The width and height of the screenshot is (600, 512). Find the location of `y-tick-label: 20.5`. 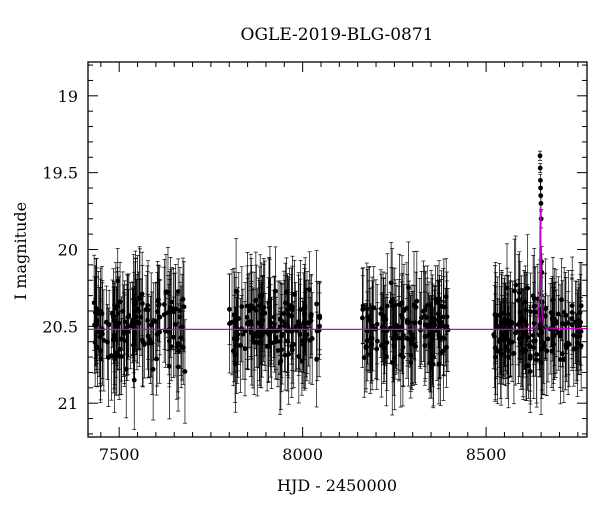

y-tick-label: 20.5 is located at coordinates (60, 326).